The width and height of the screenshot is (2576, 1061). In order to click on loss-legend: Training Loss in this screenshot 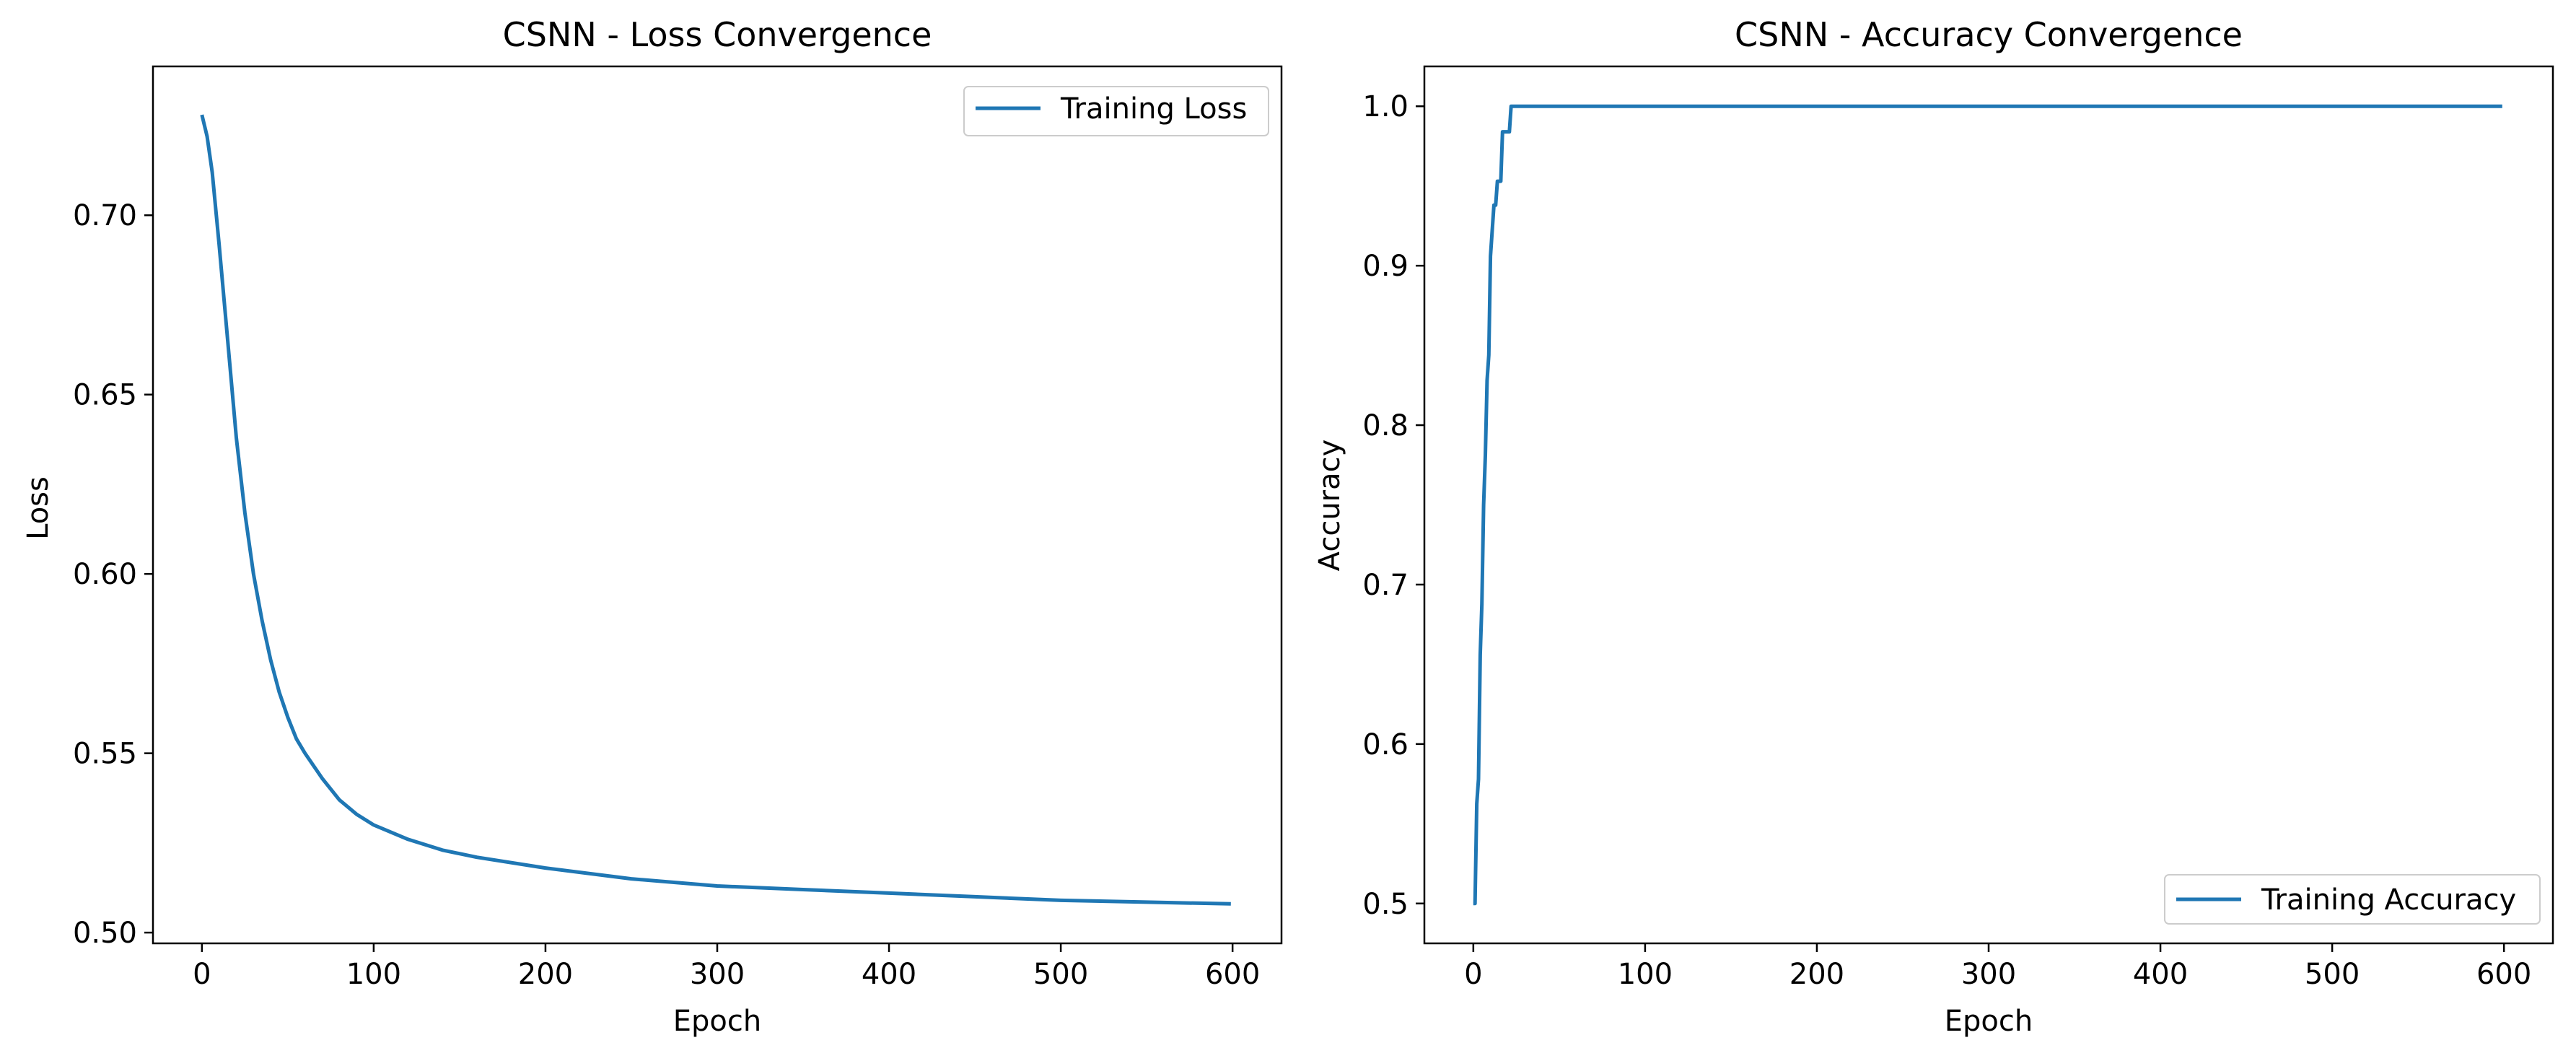, I will do `click(1116, 111)`.